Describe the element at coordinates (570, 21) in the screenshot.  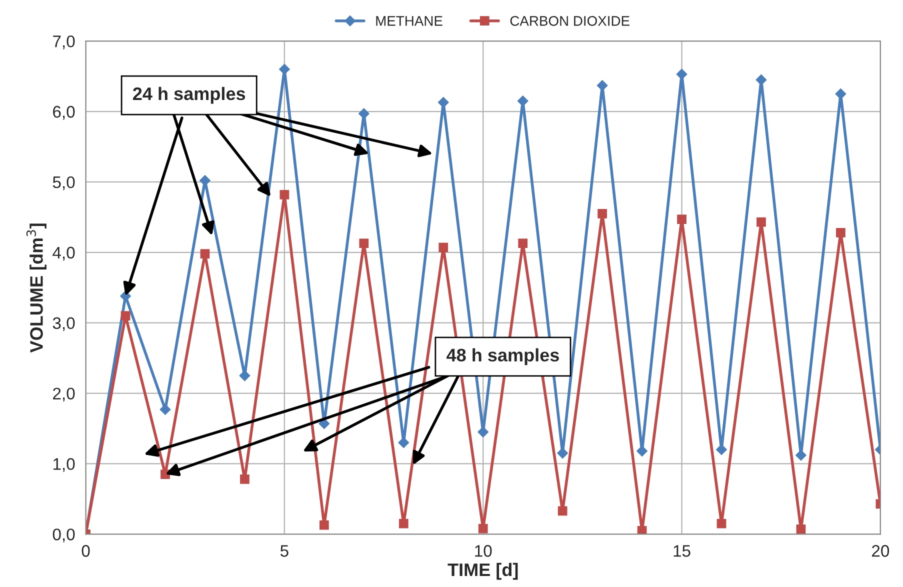
I see `legend-label: CARBON DIOXIDE` at that location.